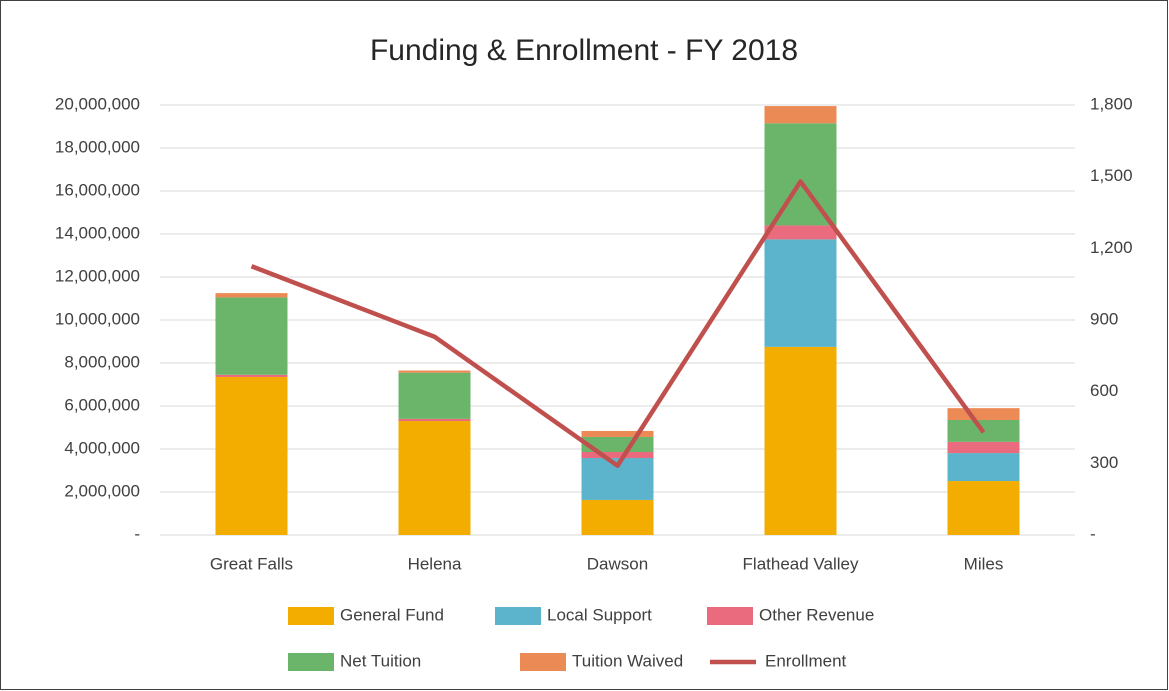  I want to click on y-tick-label: 12,000,000, so click(97, 275).